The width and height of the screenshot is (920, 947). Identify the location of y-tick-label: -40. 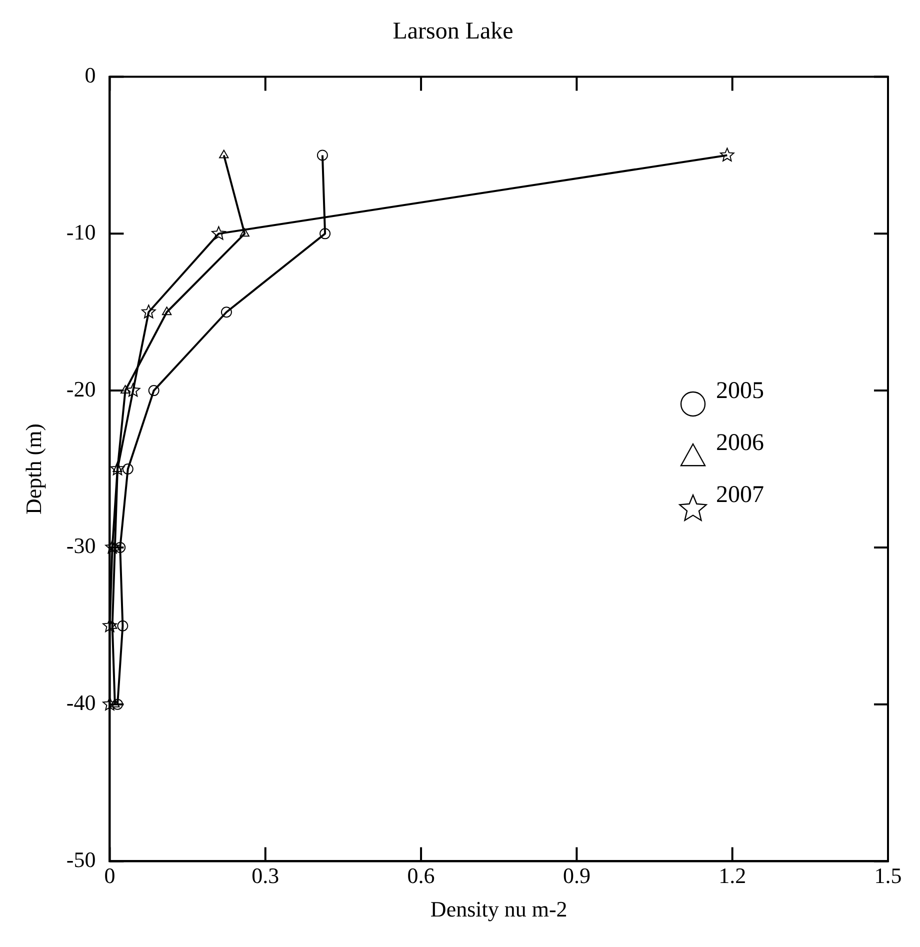
(81, 703).